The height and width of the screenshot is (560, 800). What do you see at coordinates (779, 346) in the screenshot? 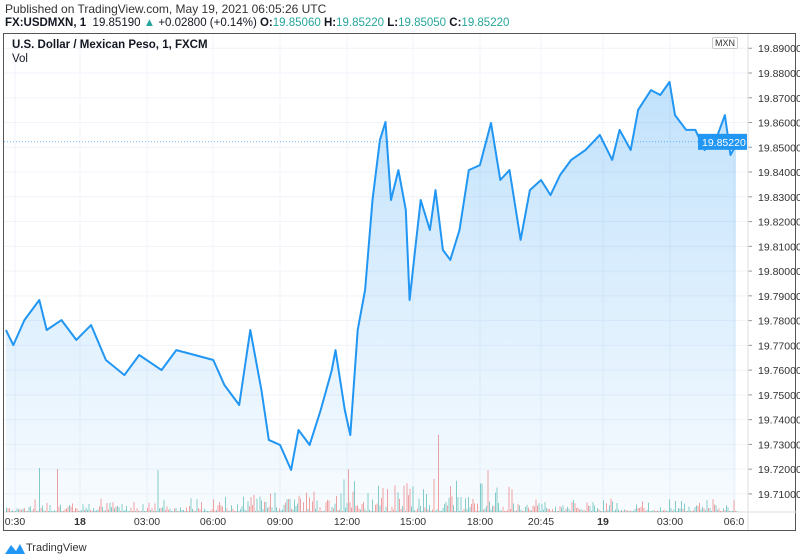
I see `y-tick-label: 19.77000` at bounding box center [779, 346].